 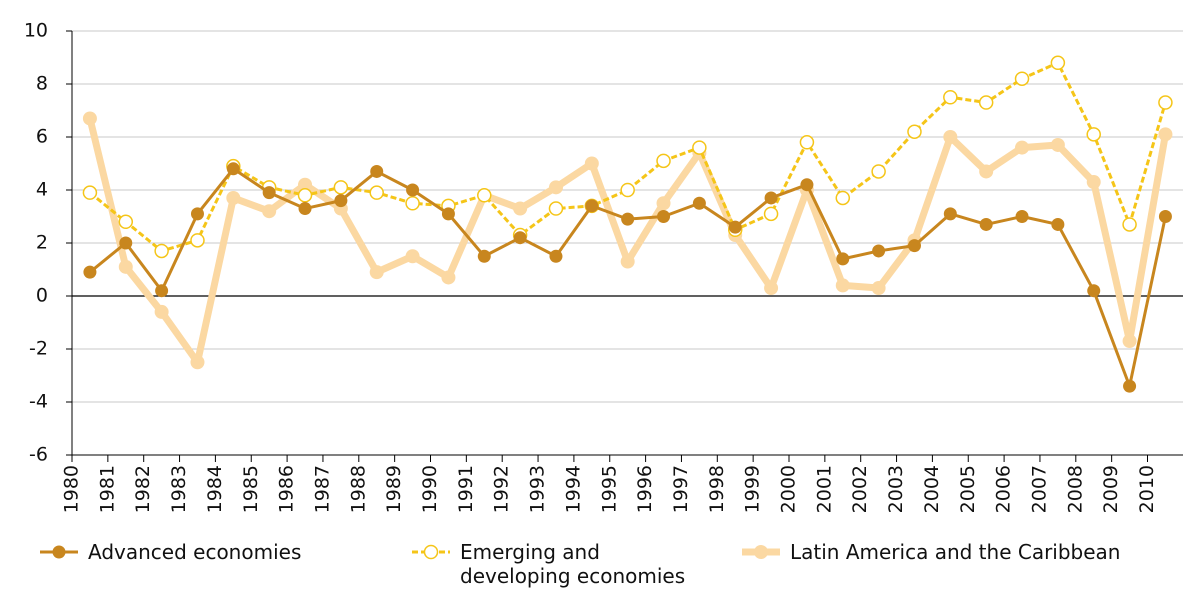 What do you see at coordinates (573, 564) in the screenshot?
I see `legend-label: Emerging and developing economies` at bounding box center [573, 564].